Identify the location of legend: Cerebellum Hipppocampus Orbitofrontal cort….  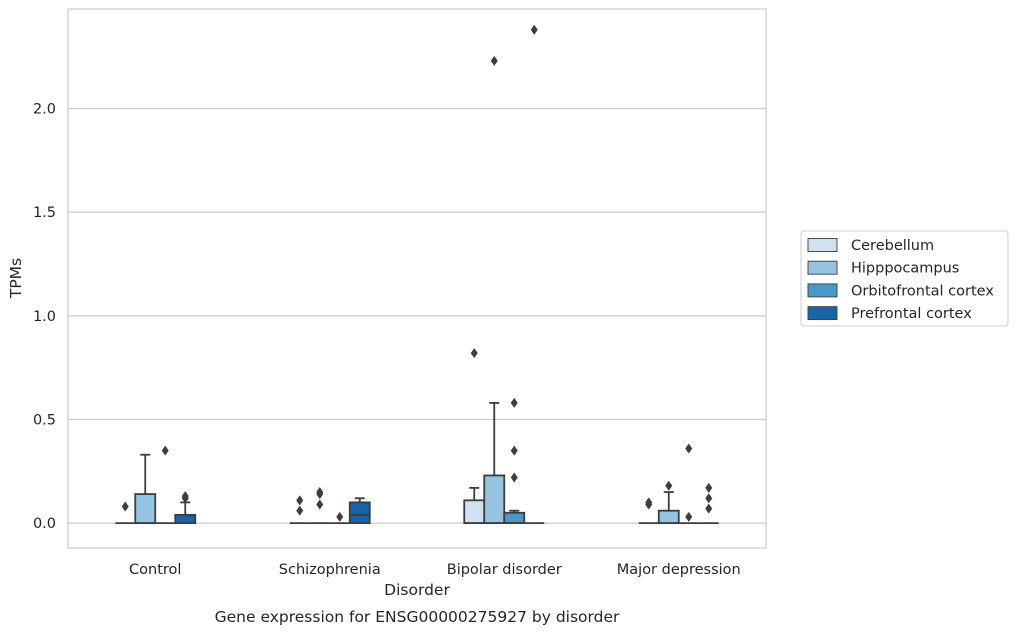
(904, 278).